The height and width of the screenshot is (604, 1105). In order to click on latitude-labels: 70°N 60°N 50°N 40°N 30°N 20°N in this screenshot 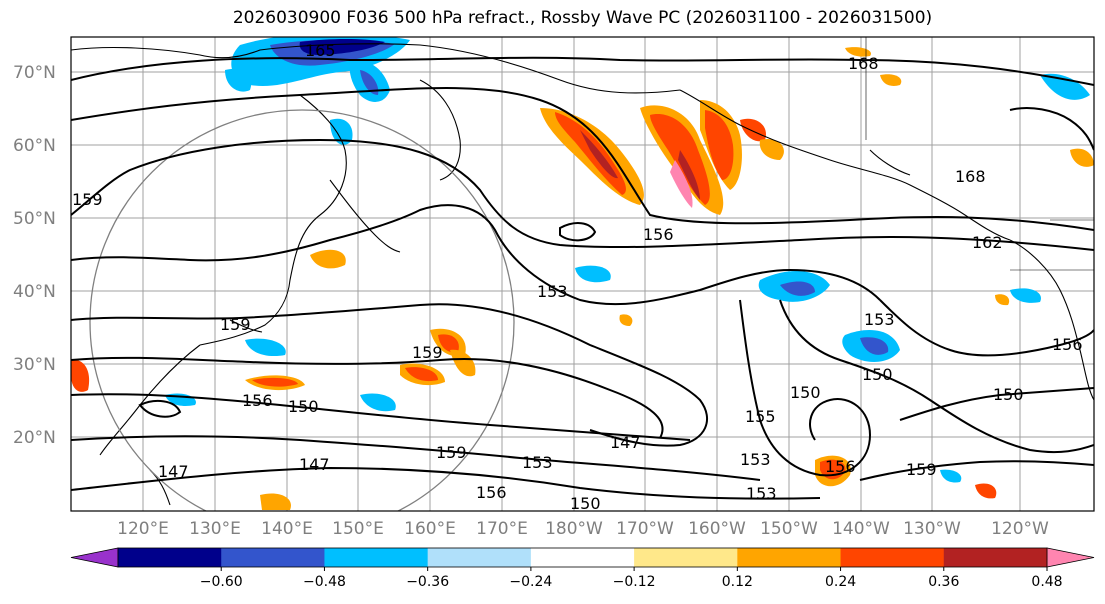, I will do `click(34, 255)`.